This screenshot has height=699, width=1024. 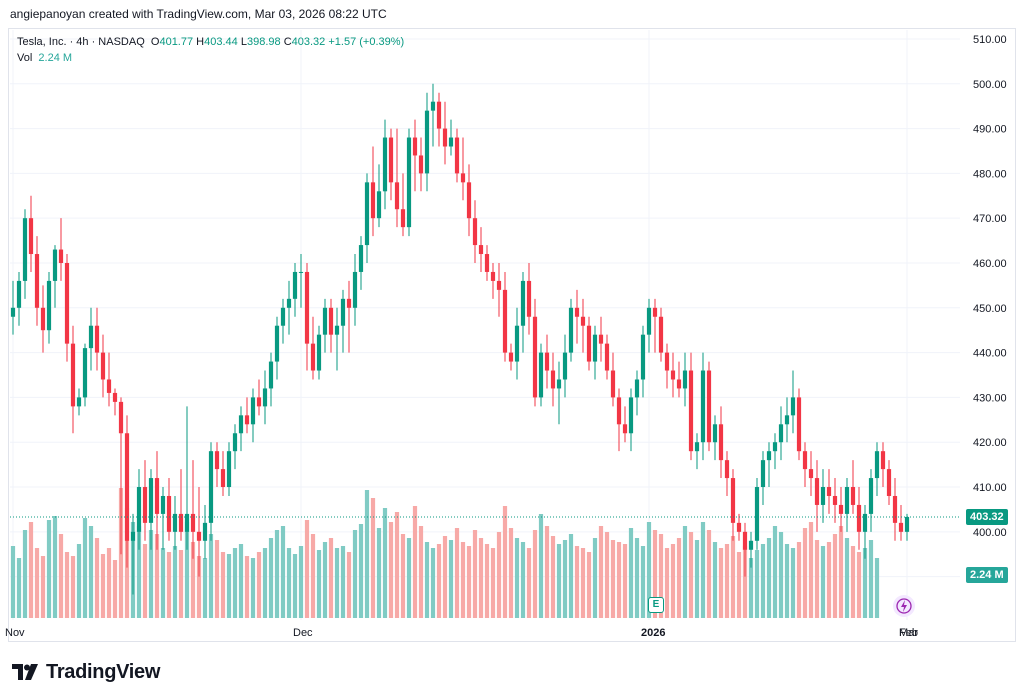 What do you see at coordinates (81, 42) in the screenshot?
I see `legend-symbol: Tesla, Inc. · 4h · NASDAQ` at bounding box center [81, 42].